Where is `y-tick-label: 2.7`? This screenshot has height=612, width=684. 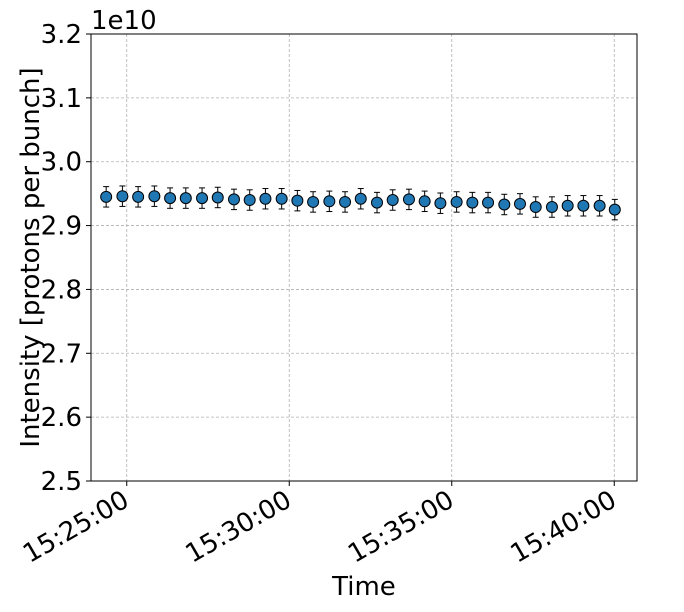
y-tick-label: 2.7 is located at coordinates (61, 354).